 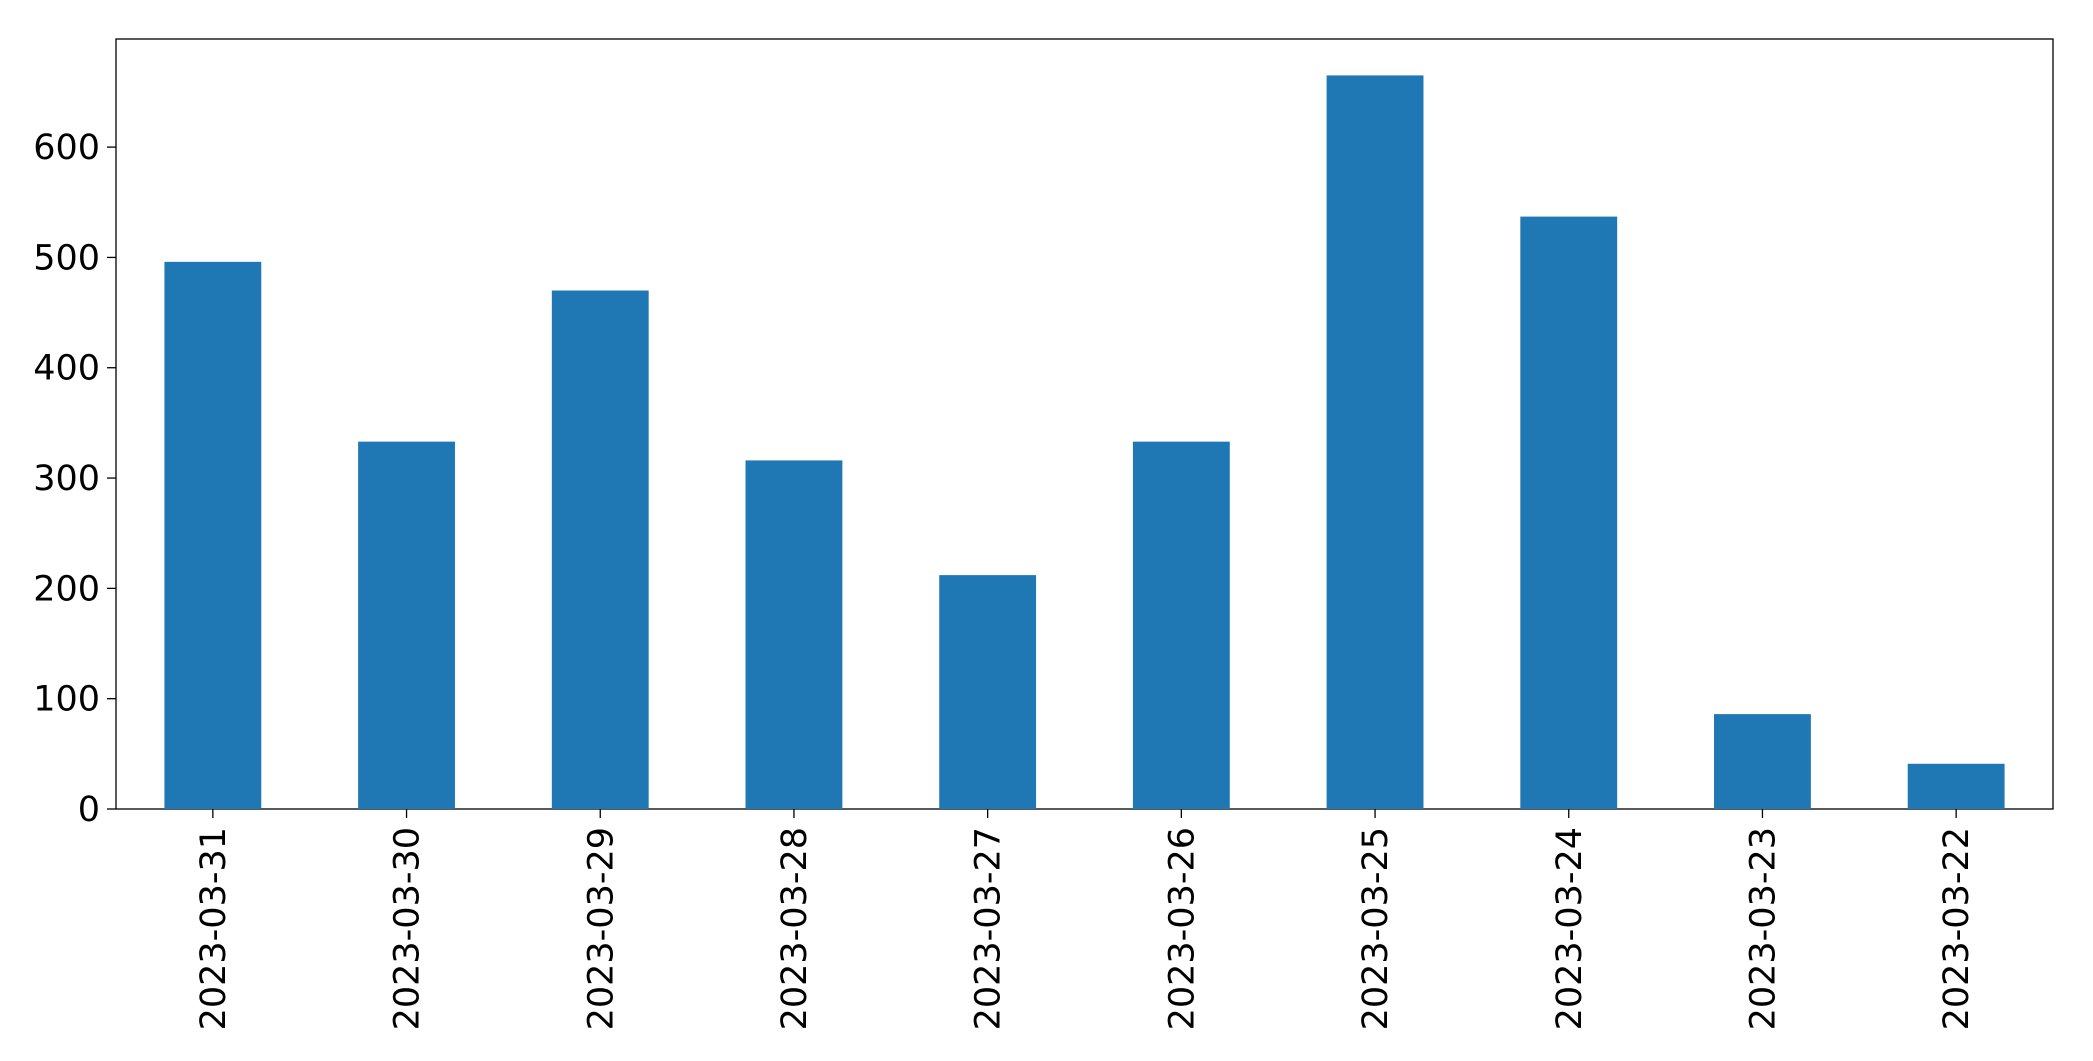 I want to click on x-tick-label: 2023-03-25, so click(x=1376, y=928).